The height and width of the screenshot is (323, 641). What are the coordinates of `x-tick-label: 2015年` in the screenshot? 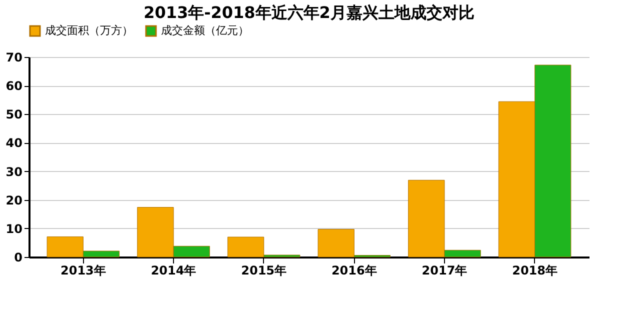 It's located at (264, 271).